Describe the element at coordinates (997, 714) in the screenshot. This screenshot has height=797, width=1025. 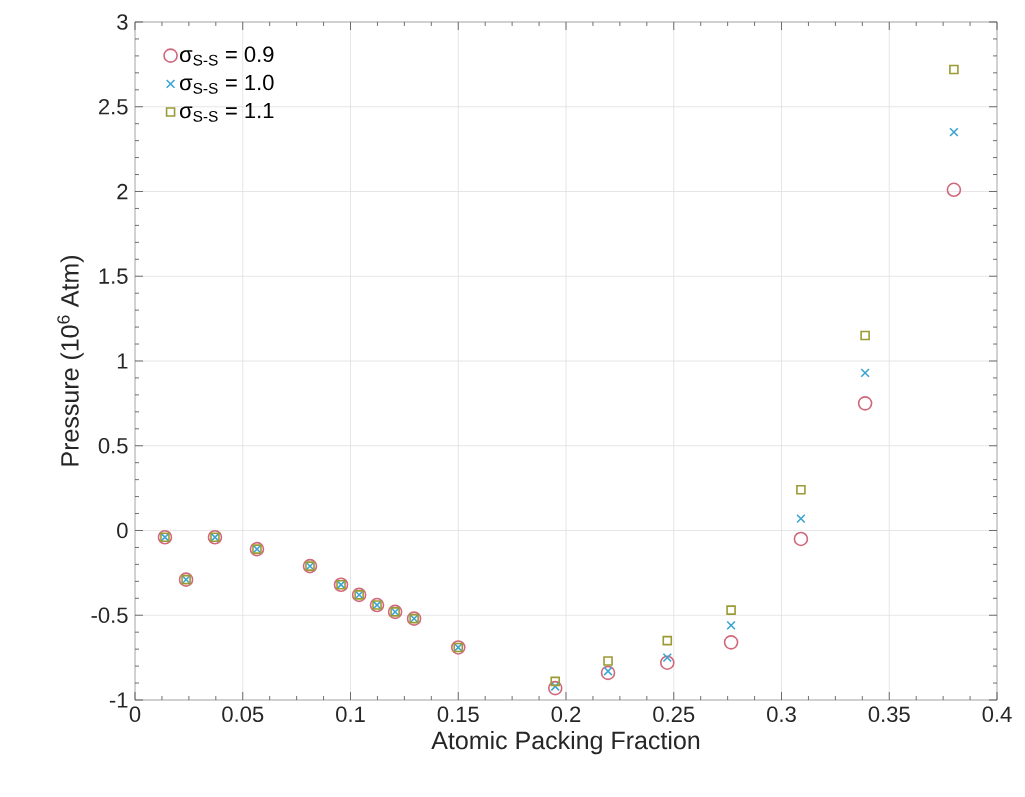
I see `x-tick-label: 0.4` at that location.